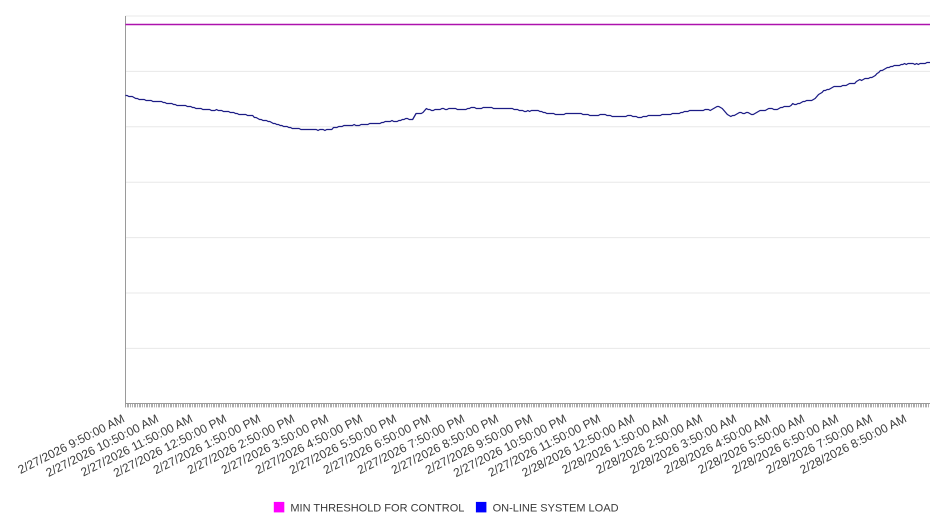  What do you see at coordinates (556, 509) in the screenshot?
I see `svg-text: ON-LINE SYSTEM LOAD` at bounding box center [556, 509].